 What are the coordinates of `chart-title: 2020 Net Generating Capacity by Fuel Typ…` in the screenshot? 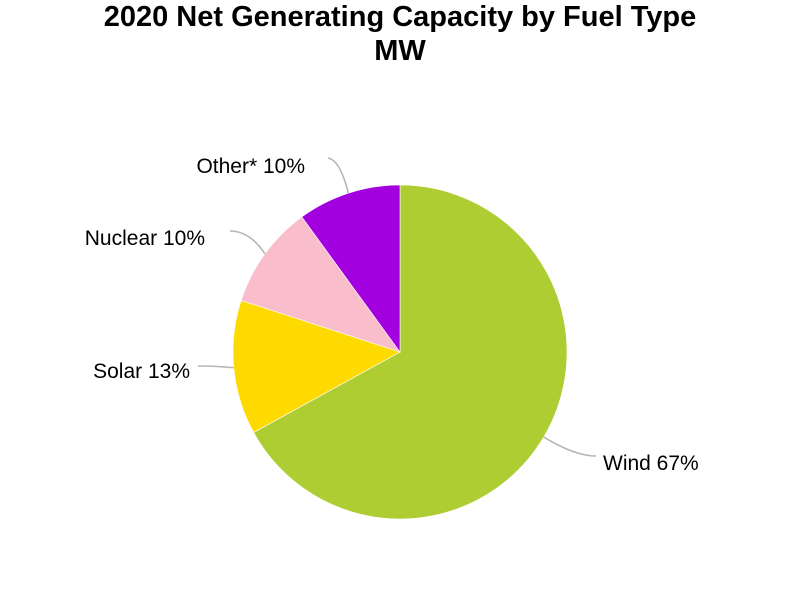 It's located at (400, 17).